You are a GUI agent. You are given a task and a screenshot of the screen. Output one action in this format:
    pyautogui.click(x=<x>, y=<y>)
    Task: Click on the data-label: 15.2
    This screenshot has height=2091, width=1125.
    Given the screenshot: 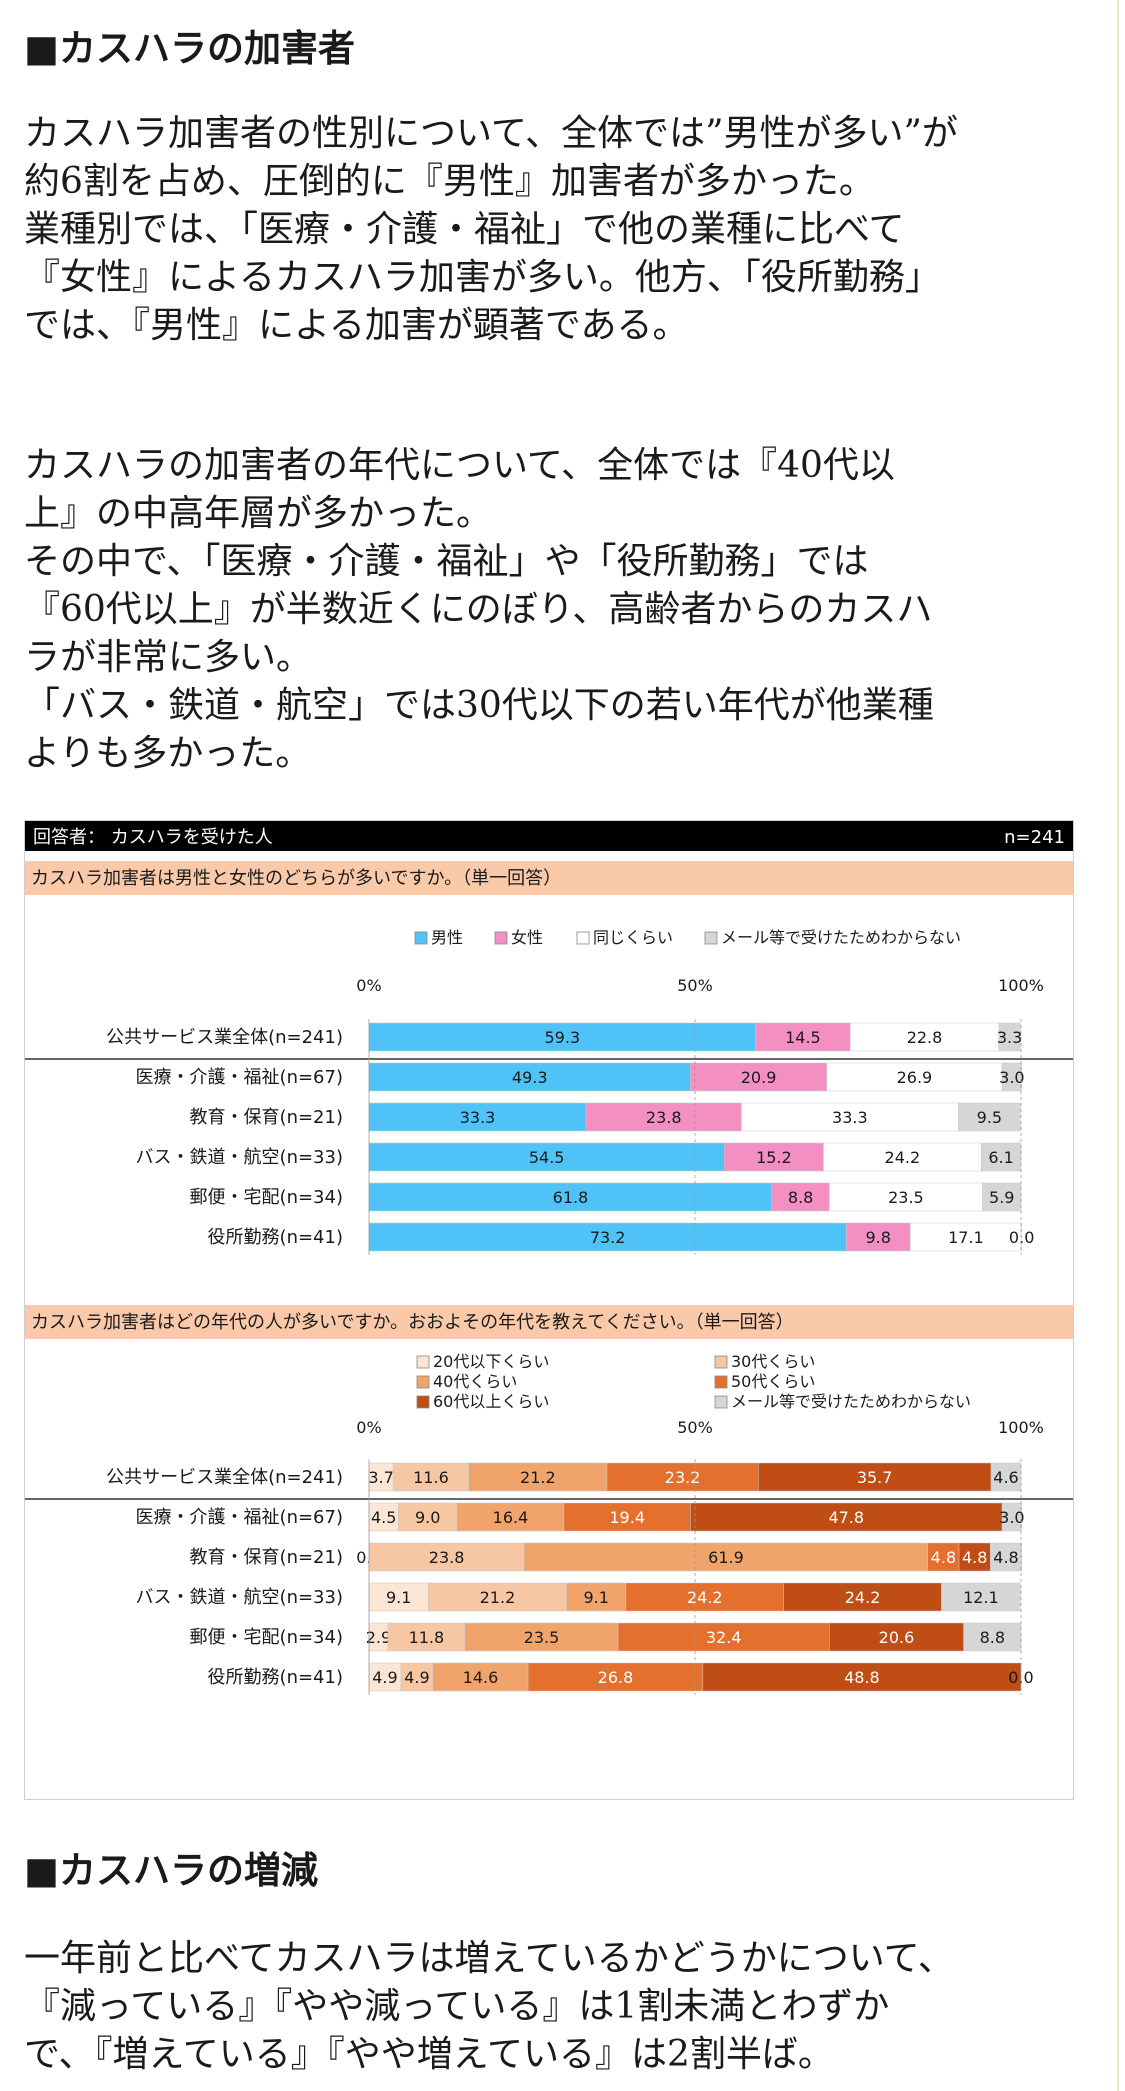 What is the action you would take?
    pyautogui.click(x=774, y=1157)
    